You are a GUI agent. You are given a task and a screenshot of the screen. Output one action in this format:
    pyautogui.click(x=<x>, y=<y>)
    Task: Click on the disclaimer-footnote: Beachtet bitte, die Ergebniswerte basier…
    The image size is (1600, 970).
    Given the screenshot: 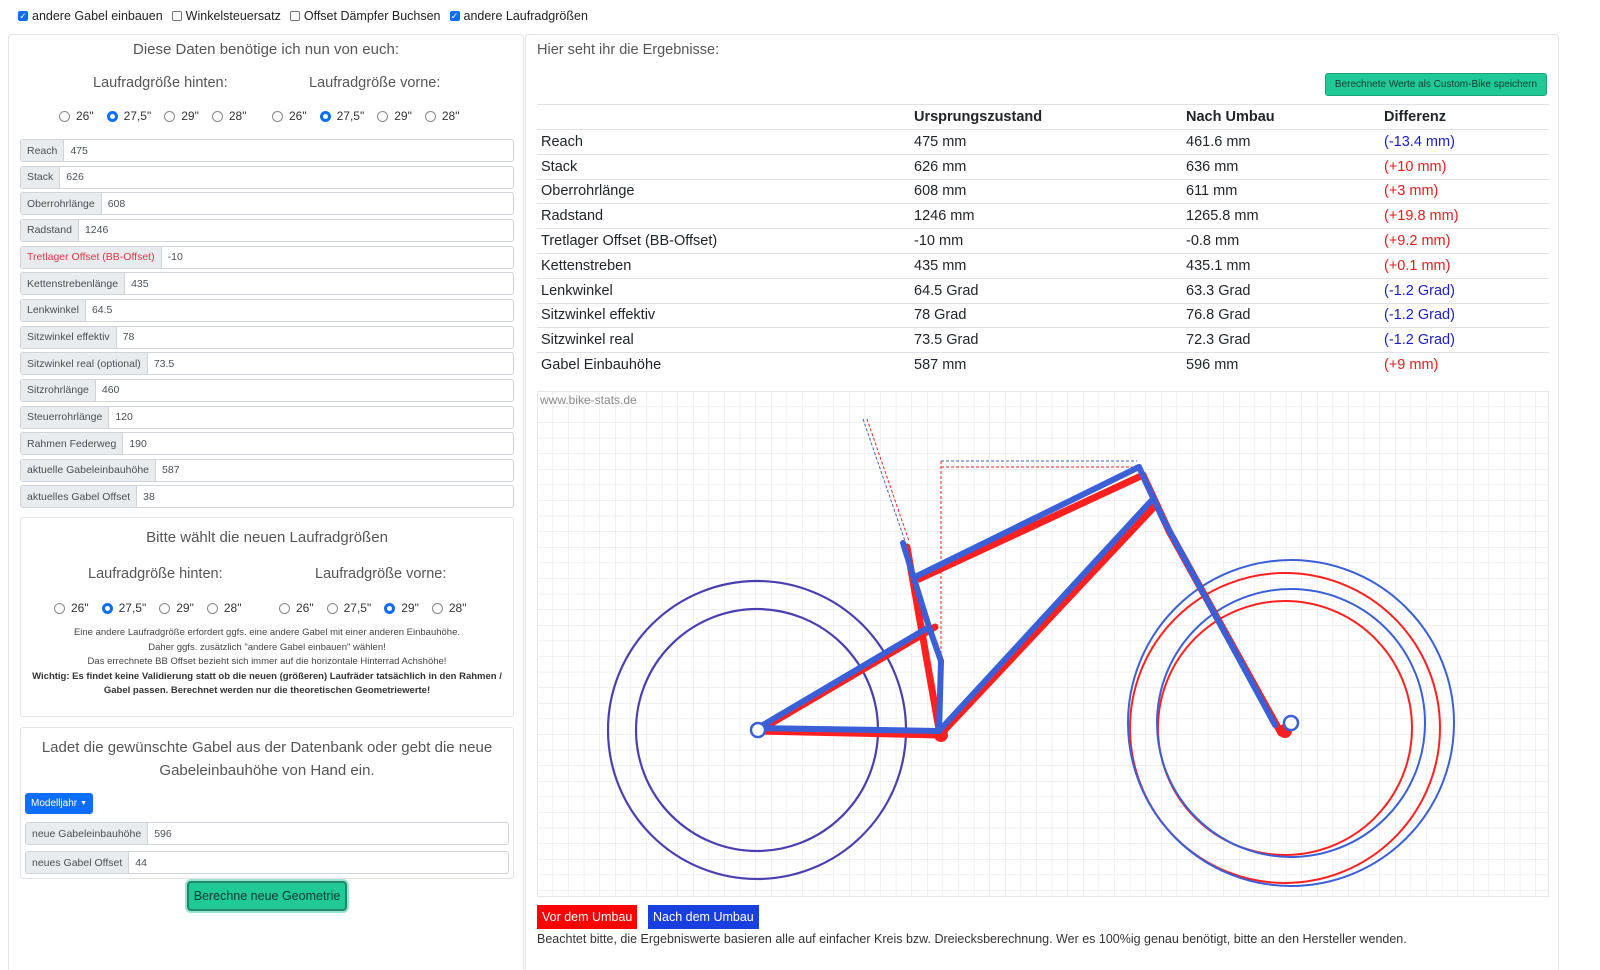 What is the action you would take?
    pyautogui.click(x=972, y=939)
    